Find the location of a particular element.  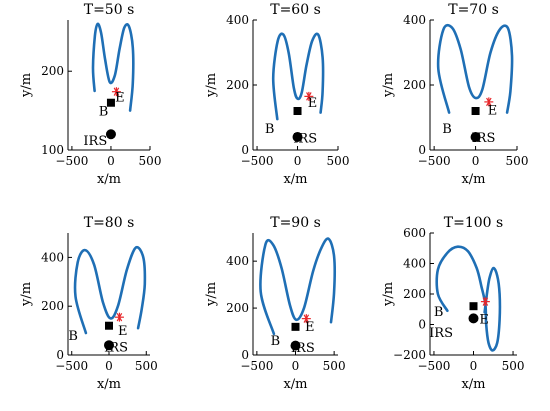

y-tick-label: 600 is located at coordinates (414, 233).